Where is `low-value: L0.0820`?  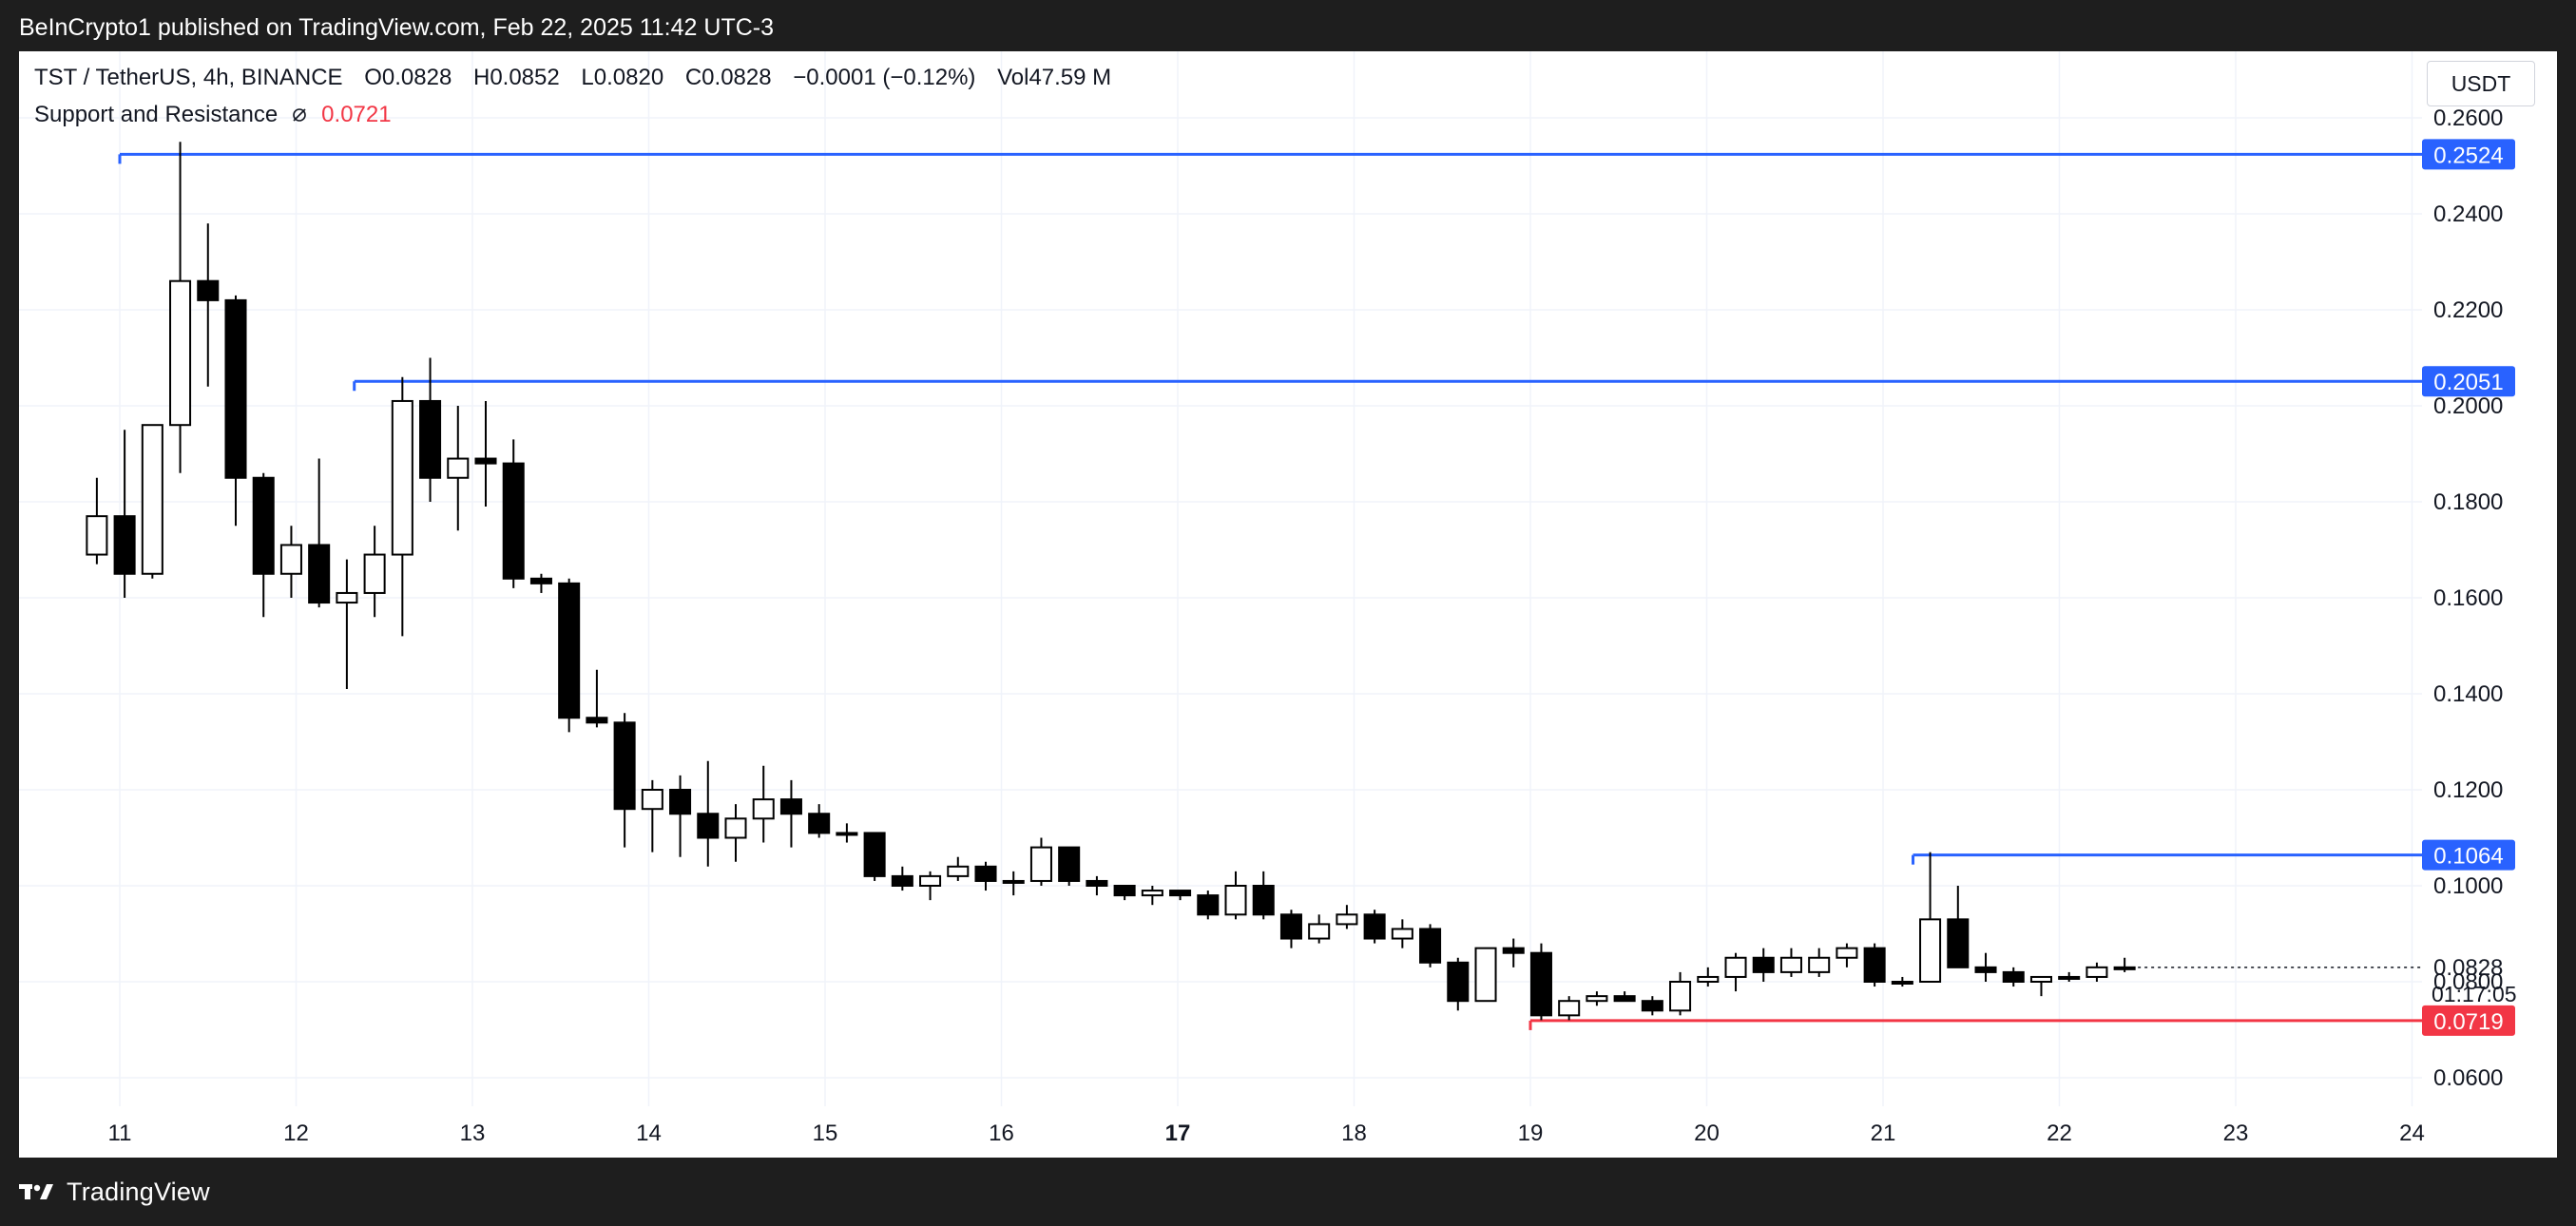 low-value: L0.0820 is located at coordinates (622, 78).